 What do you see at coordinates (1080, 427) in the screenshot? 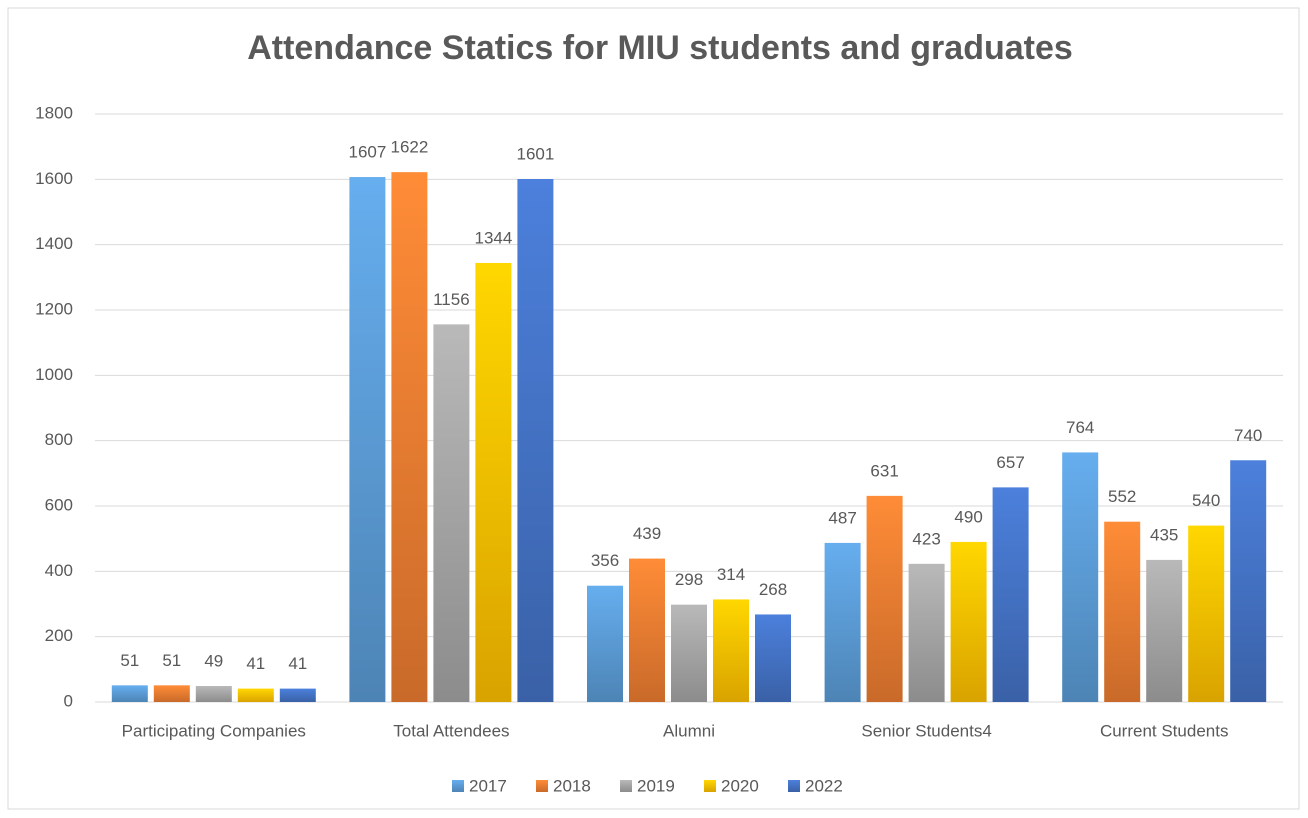
I see `data-label: 764` at bounding box center [1080, 427].